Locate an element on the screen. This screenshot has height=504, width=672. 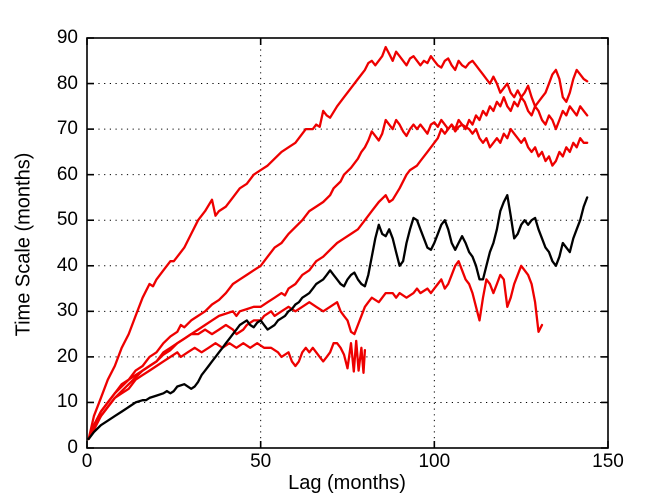
x-tick-label-150: 150 is located at coordinates (608, 461).